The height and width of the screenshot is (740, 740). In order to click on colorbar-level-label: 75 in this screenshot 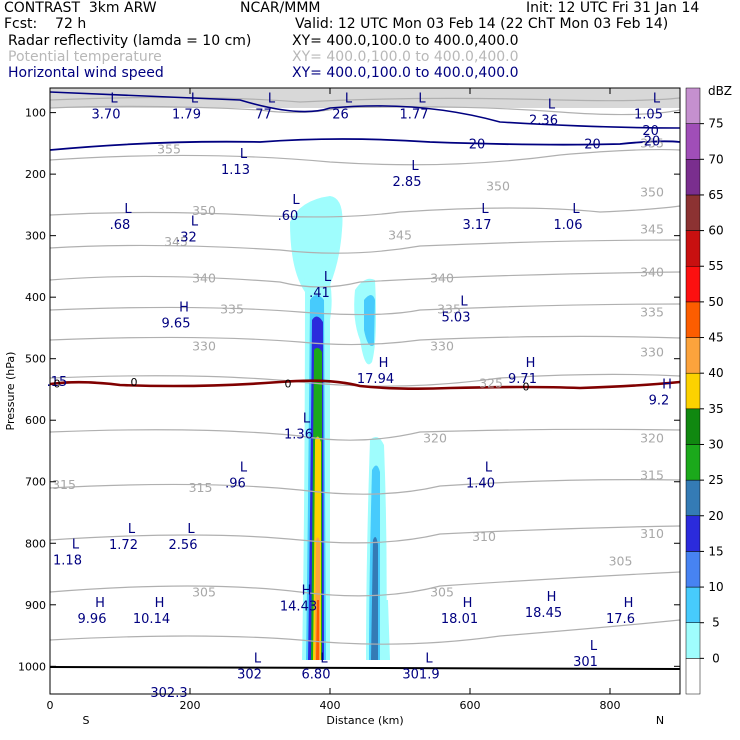, I will do `click(715, 124)`.